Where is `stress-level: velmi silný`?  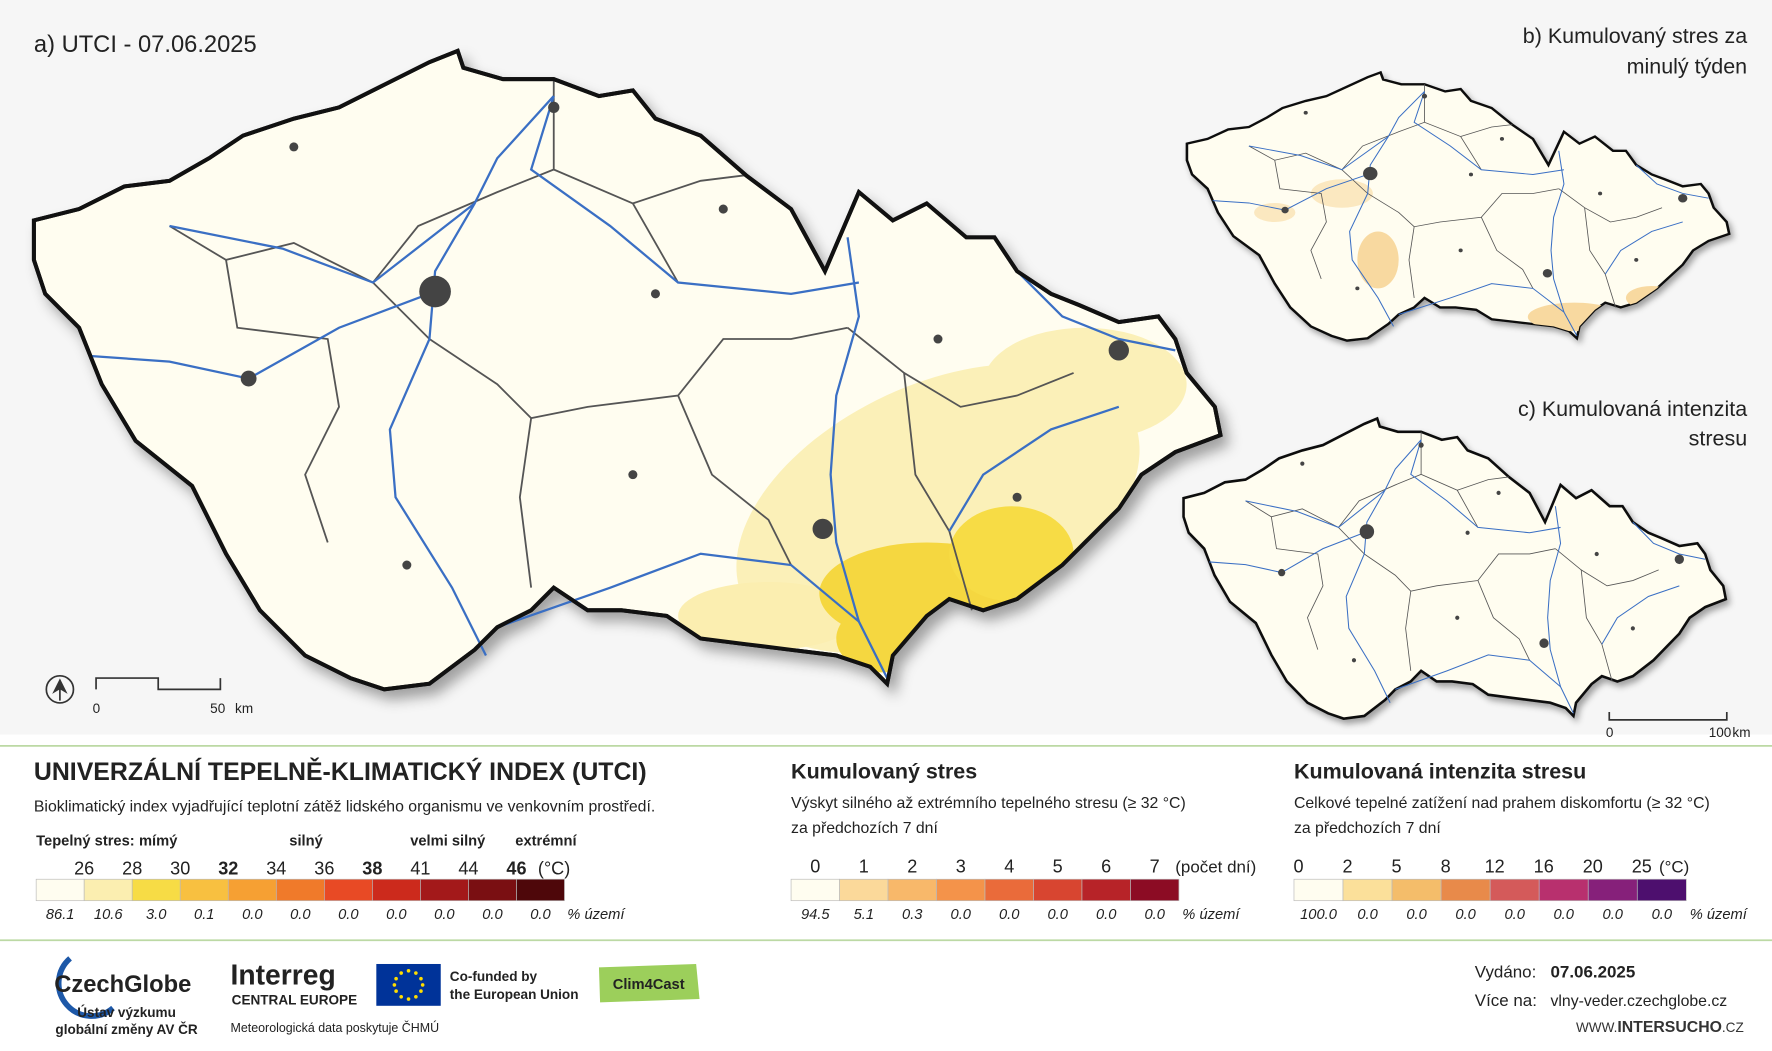
stress-level: velmi silný is located at coordinates (448, 841).